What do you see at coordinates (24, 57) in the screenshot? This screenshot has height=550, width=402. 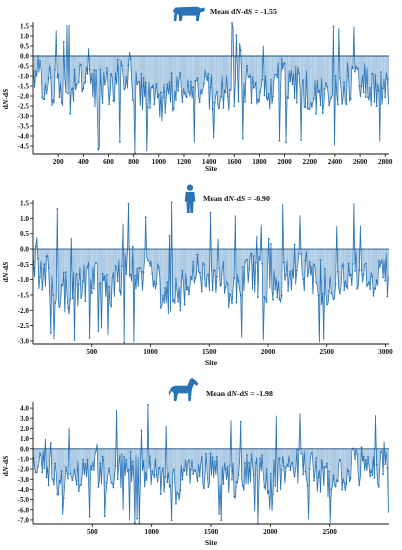 I see `y-tick-label: 0.0` at bounding box center [24, 57].